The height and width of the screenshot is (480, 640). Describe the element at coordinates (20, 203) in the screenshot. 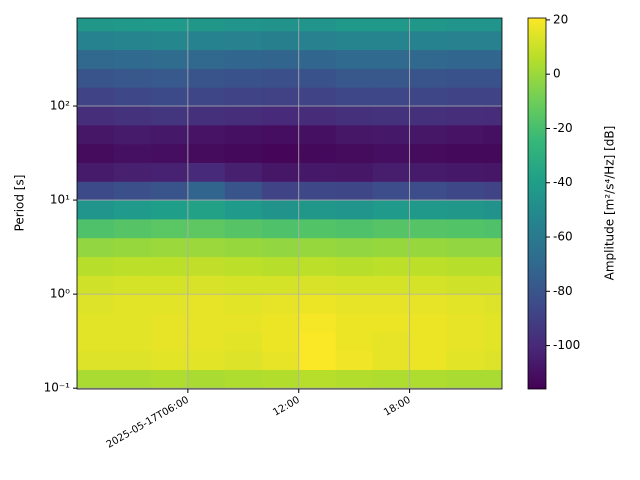

I see `y-axis-label: Period [s]` at that location.